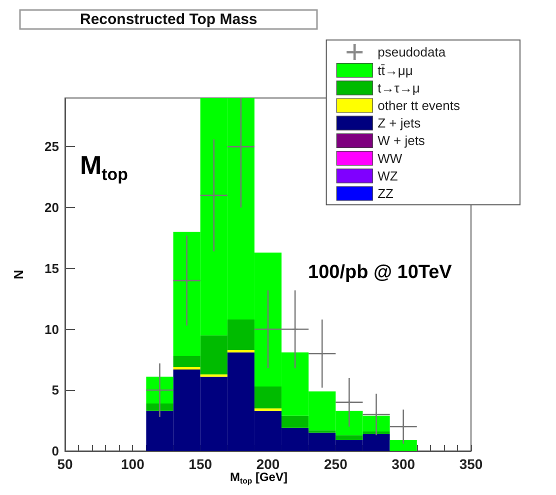  Describe the element at coordinates (388, 176) in the screenshot. I see `legend-label: WZ` at that location.